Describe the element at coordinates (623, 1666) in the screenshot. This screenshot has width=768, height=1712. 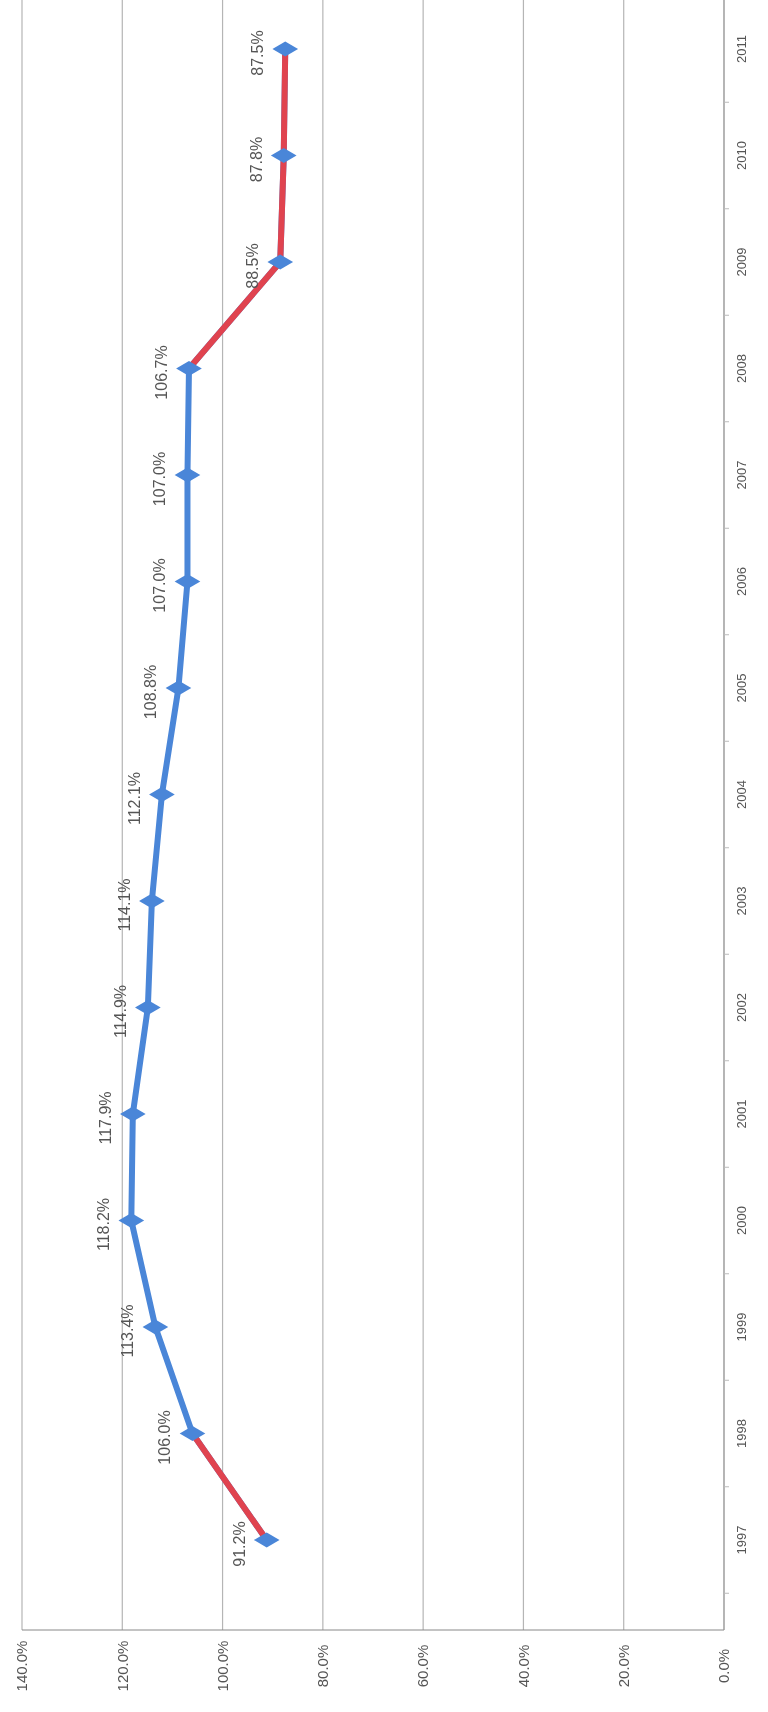
I see `x-tick-label: 20.0%` at that location.